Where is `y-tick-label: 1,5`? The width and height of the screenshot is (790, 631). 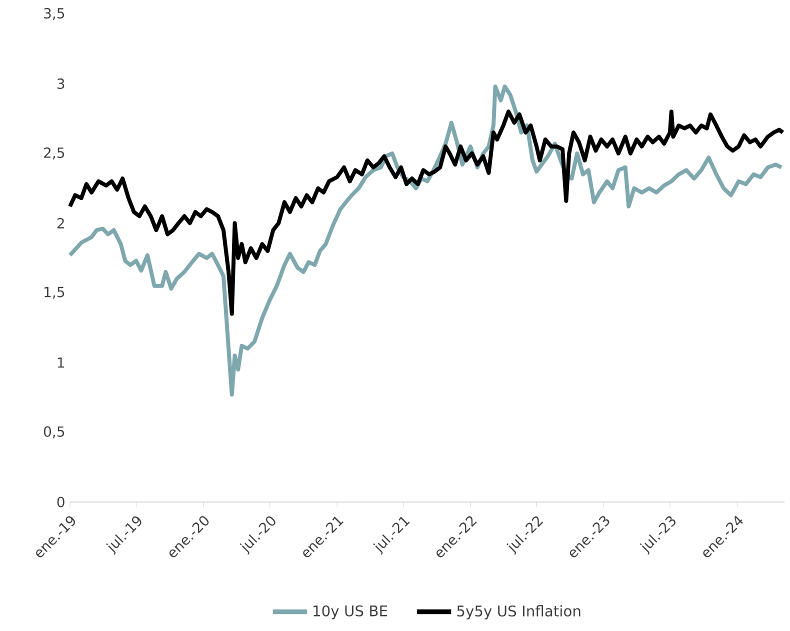 y-tick-label: 1,5 is located at coordinates (54, 292).